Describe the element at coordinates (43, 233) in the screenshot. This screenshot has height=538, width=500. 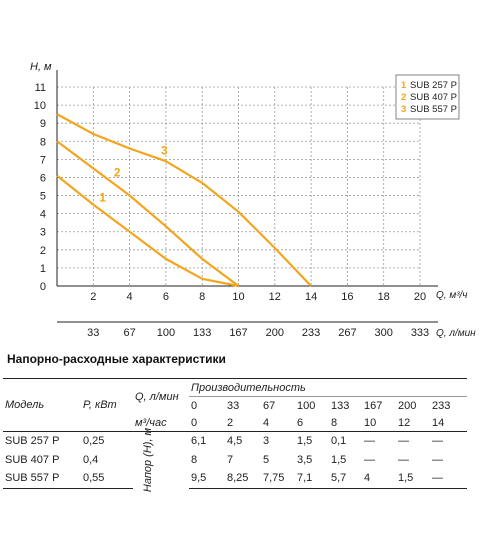
I see `y-tick-label: 3` at that location.